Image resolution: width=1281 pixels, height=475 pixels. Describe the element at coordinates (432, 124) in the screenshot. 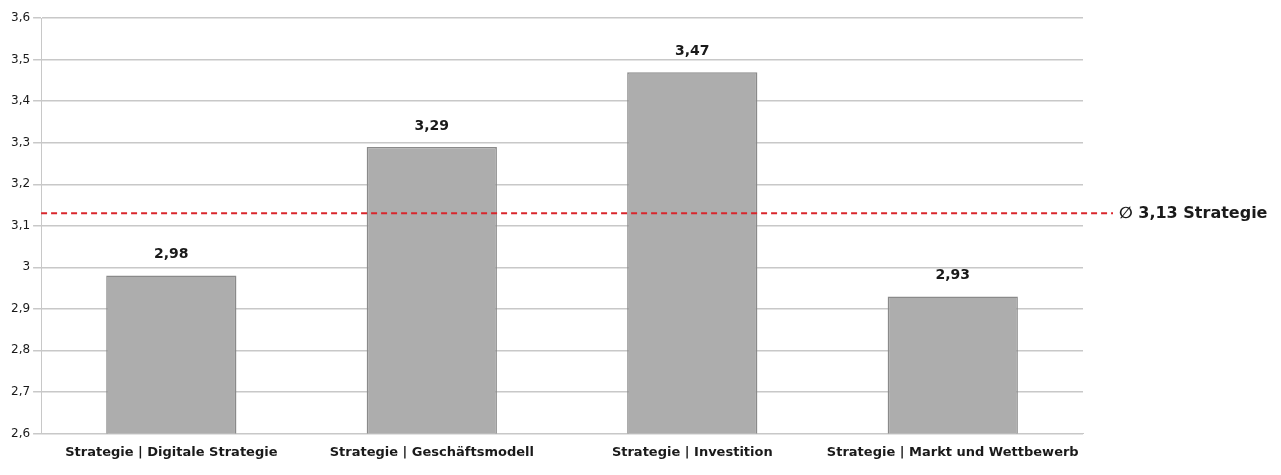

I see `data-label: 3,29` at that location.